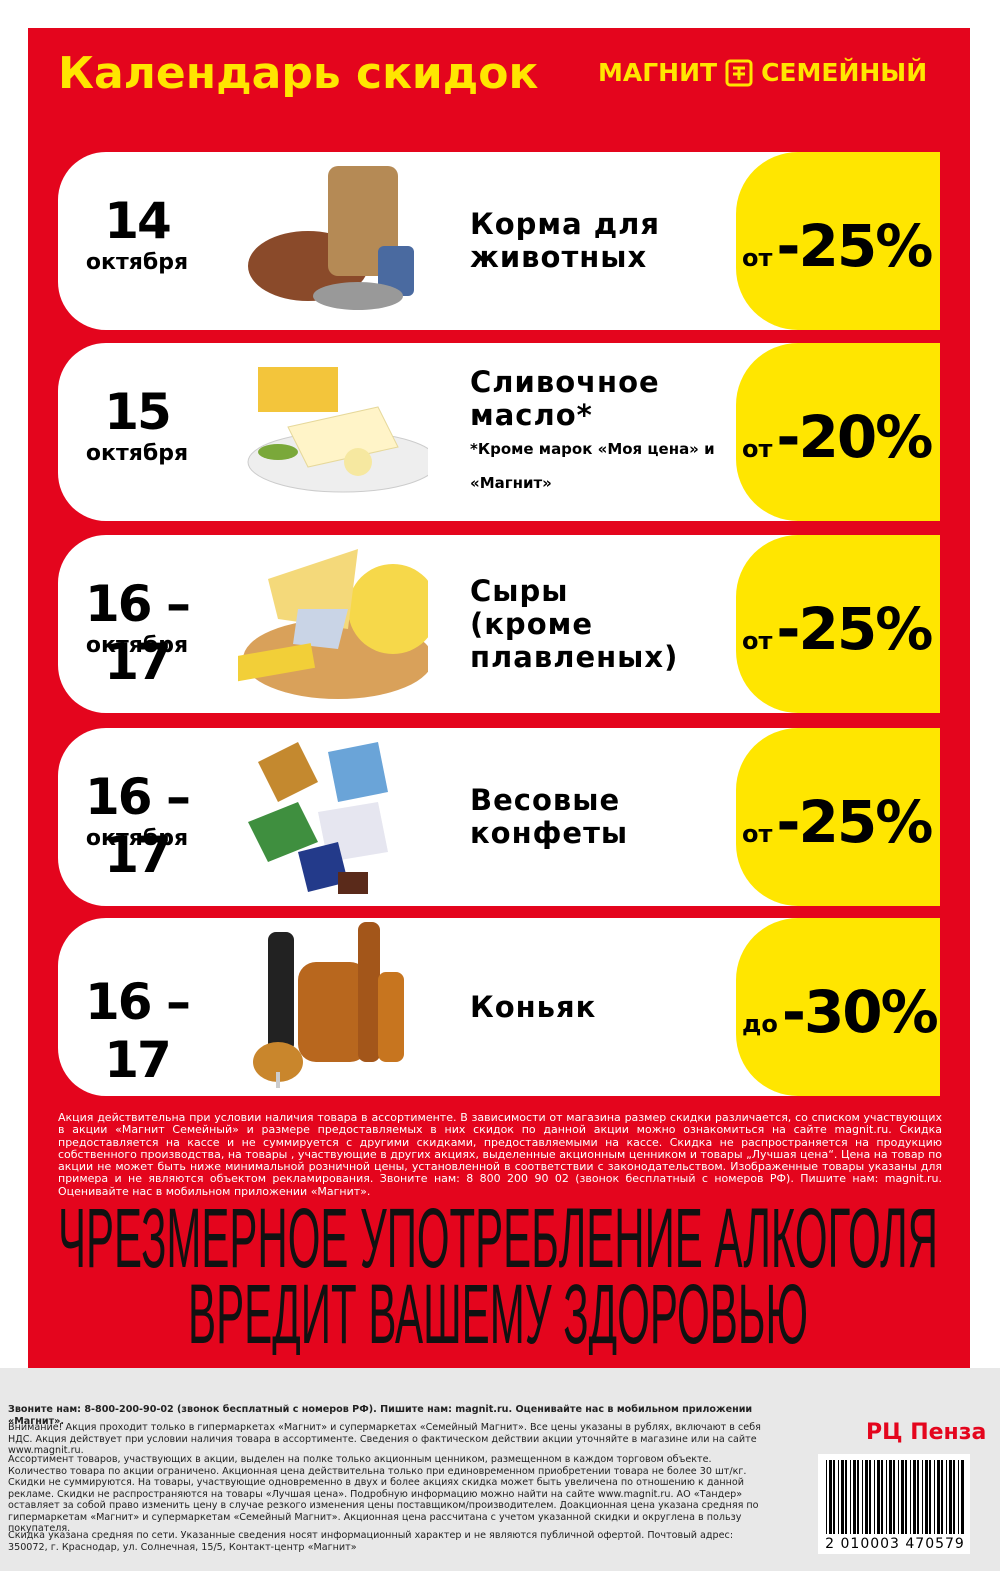 This screenshot has height=1571, width=1000. I want to click on product-name: Сыры (кроме плавленых), so click(574, 624).